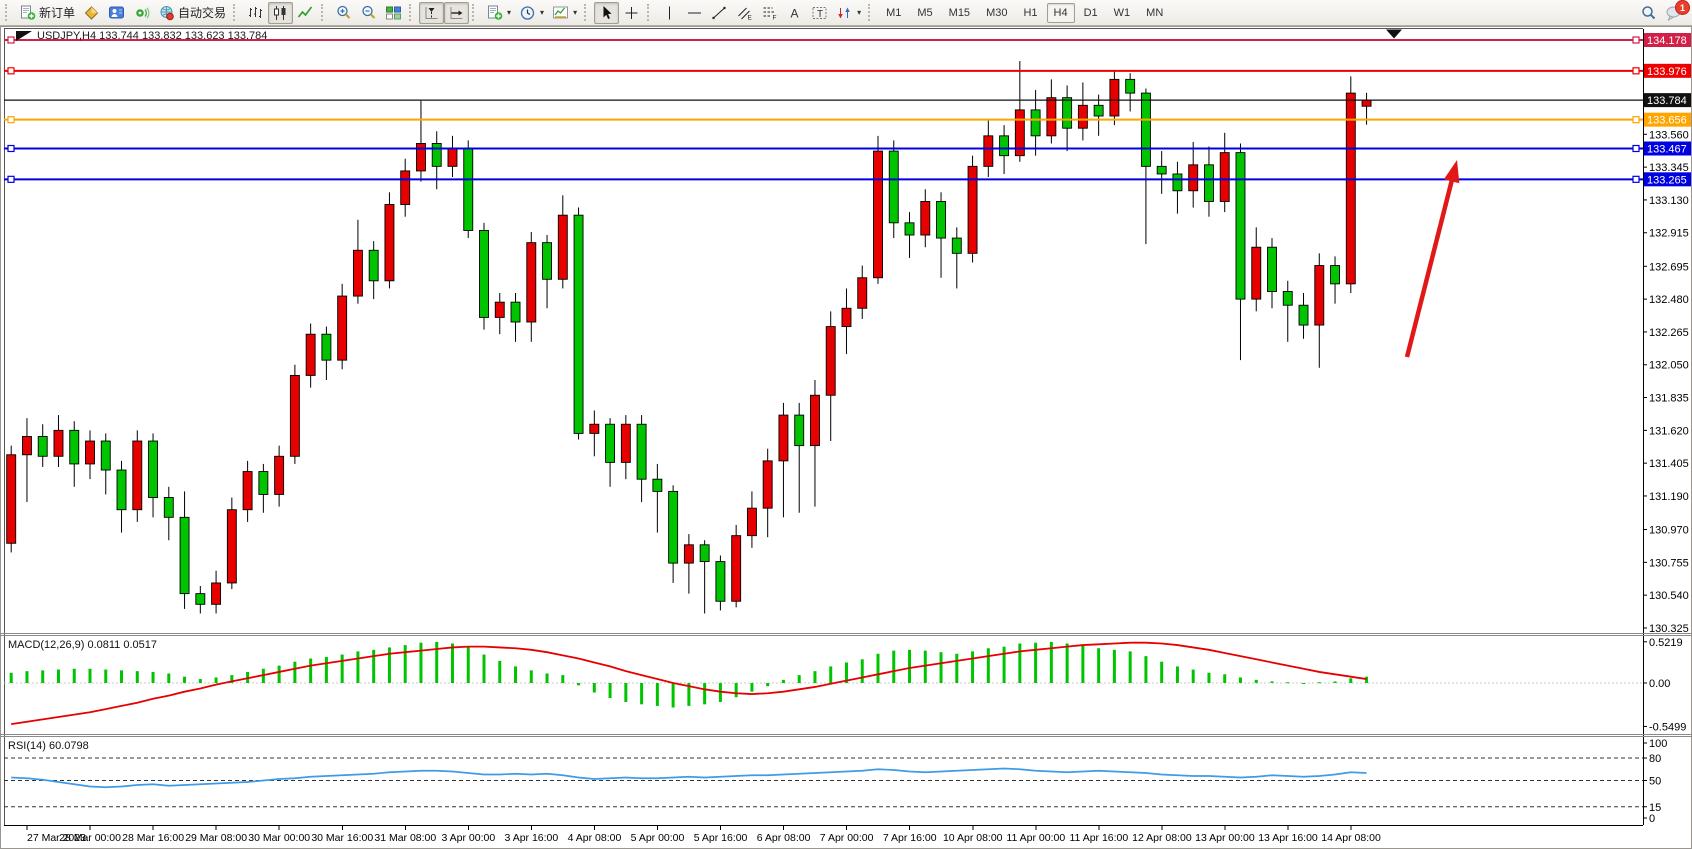 The image size is (1692, 849). Describe the element at coordinates (769, 13) in the screenshot. I see `fibonacci-button: F` at that location.